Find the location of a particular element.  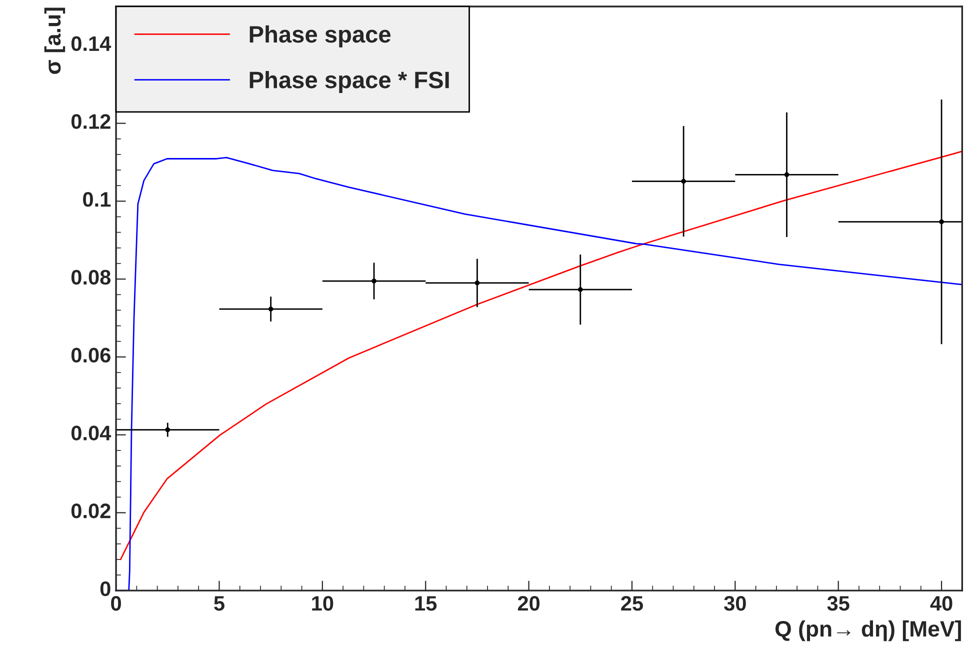

y-tick-label: 0.12 is located at coordinates (90, 121).